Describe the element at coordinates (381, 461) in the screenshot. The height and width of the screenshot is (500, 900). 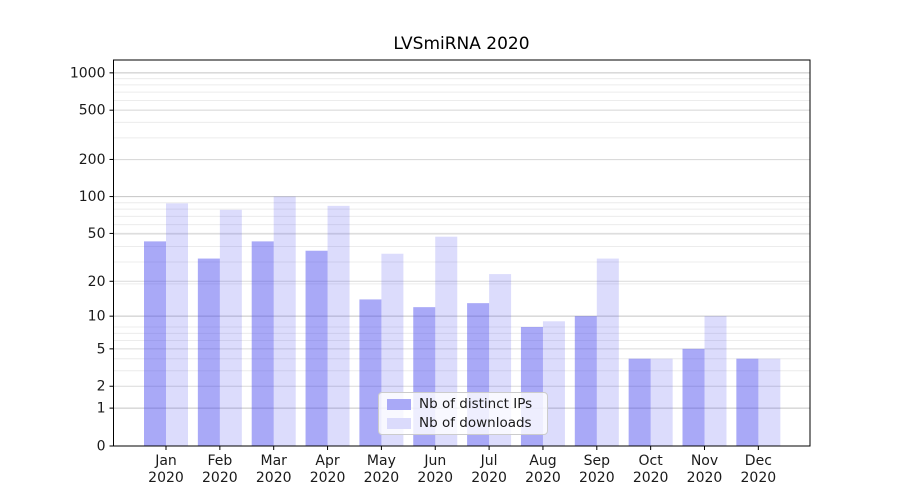
I see `x-tick-label: May` at that location.